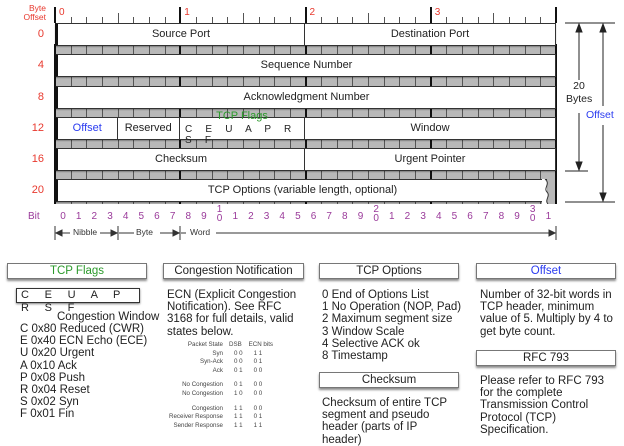  Describe the element at coordinates (233, 271) in the screenshot. I see `congestion-notification-title: Congestion Notification` at that location.